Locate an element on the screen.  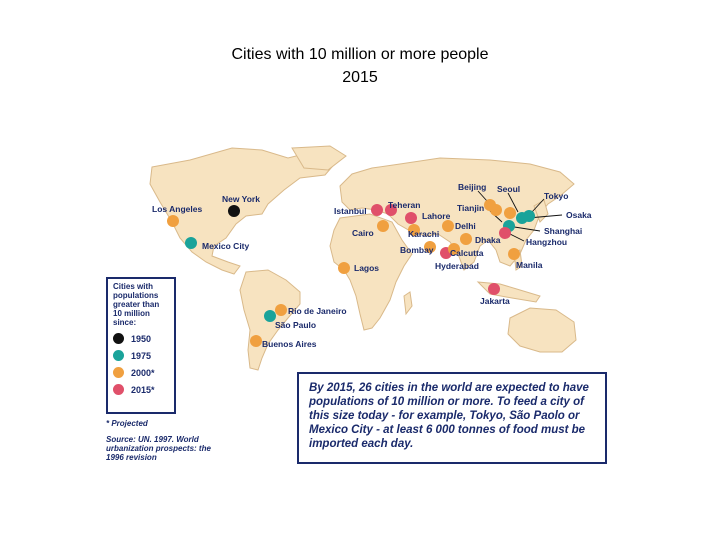
city-label: Tianjin is located at coordinates (470, 208).